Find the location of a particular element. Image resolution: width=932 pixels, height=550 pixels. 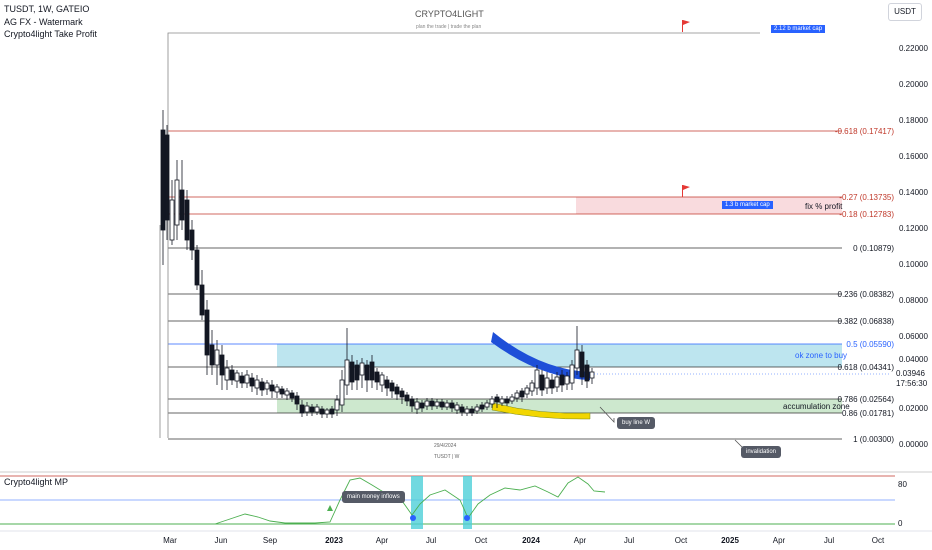

y-tick: 0.04000 is located at coordinates (913, 359).